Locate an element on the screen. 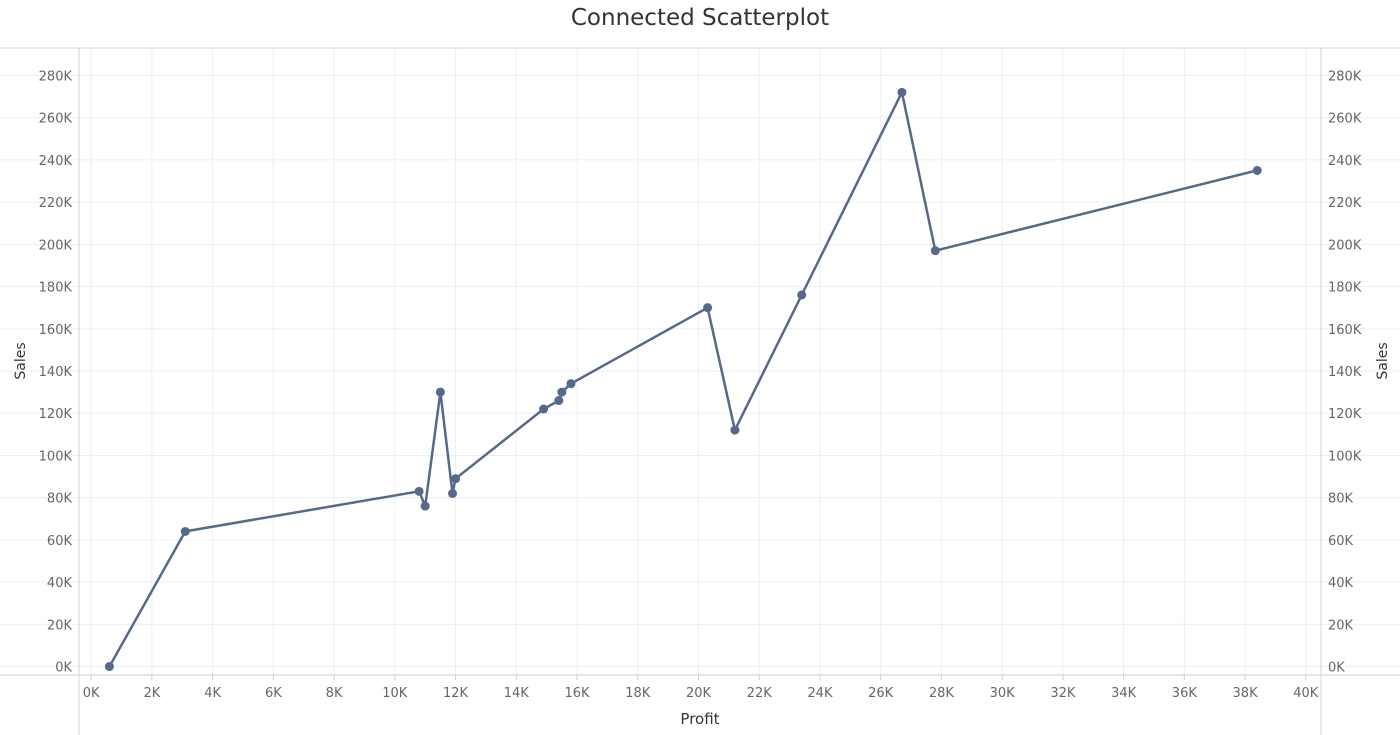 Image resolution: width=1400 pixels, height=735 pixels. y-tick-label-left: 260K is located at coordinates (56, 119).